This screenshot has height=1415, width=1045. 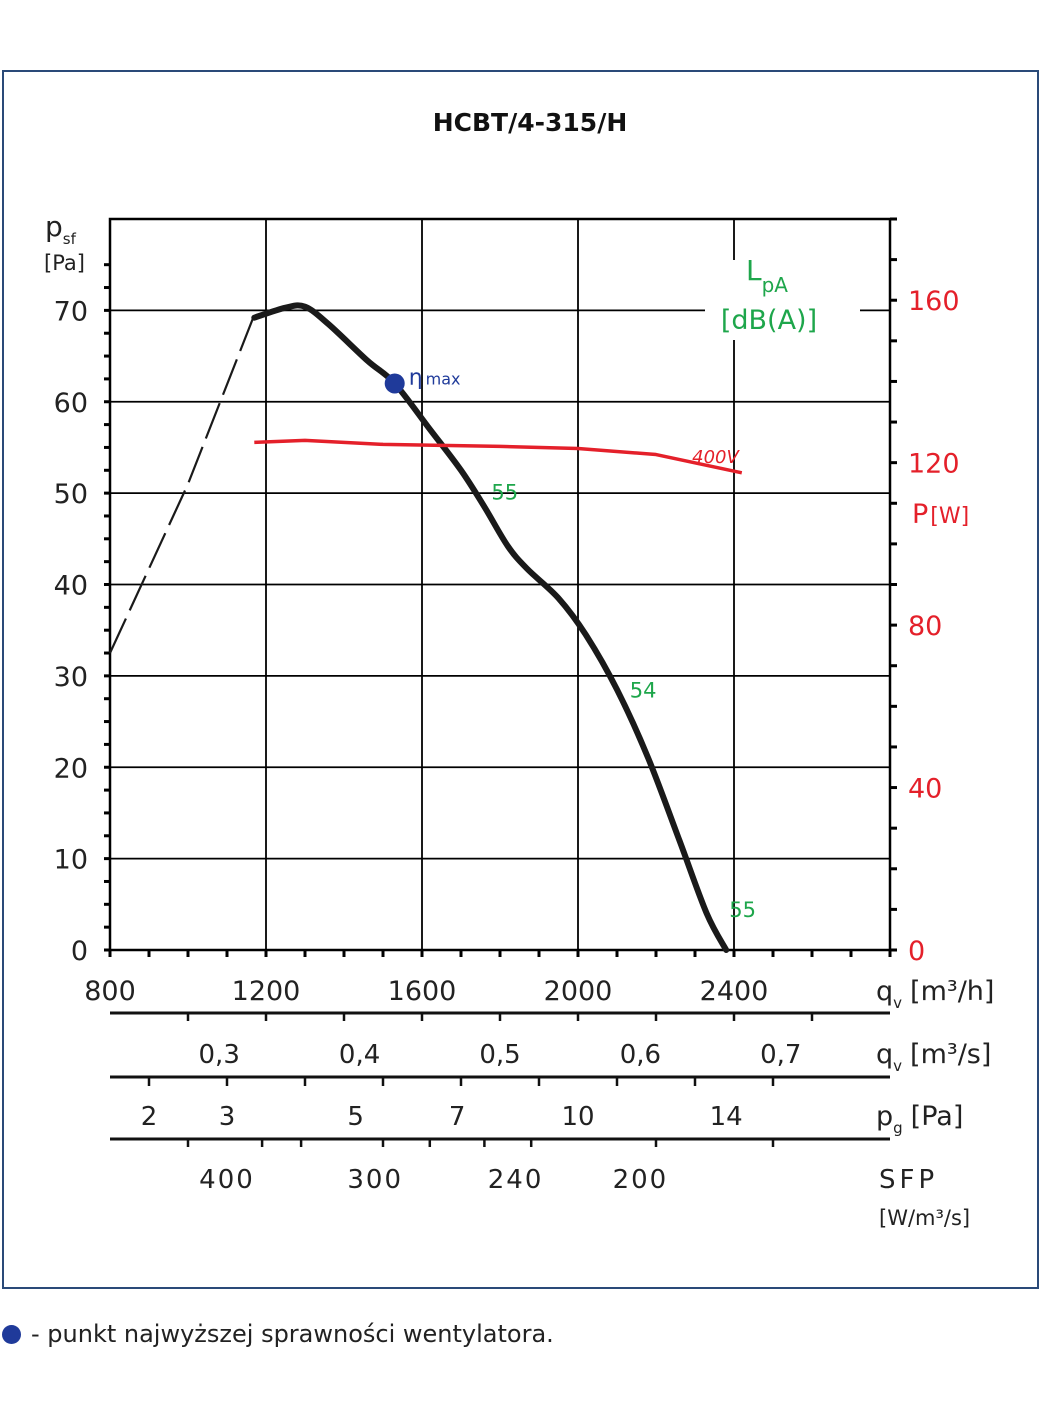 I want to click on y-right-axis-label: P[W], so click(x=940, y=514).